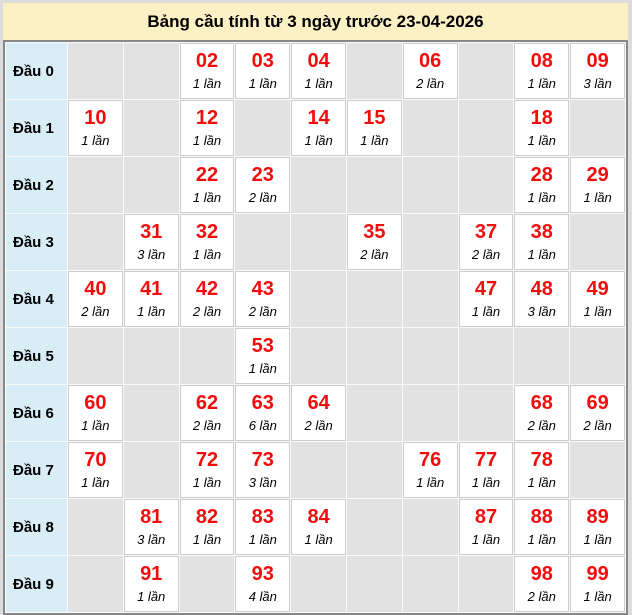 This screenshot has width=632, height=615. Describe the element at coordinates (597, 527) in the screenshot. I see `cau-cell: 89 1 lần` at that location.